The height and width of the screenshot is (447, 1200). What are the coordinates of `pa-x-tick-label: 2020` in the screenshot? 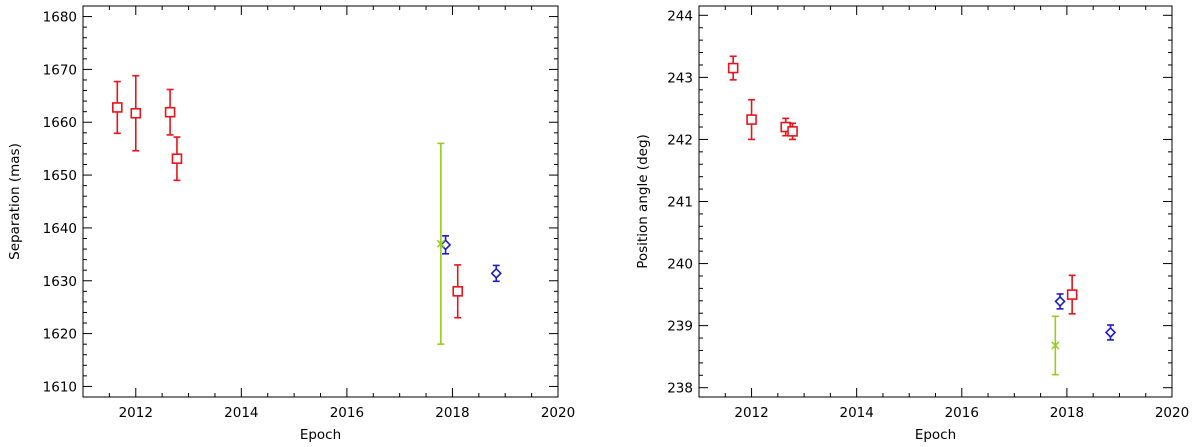 It's located at (1172, 413).